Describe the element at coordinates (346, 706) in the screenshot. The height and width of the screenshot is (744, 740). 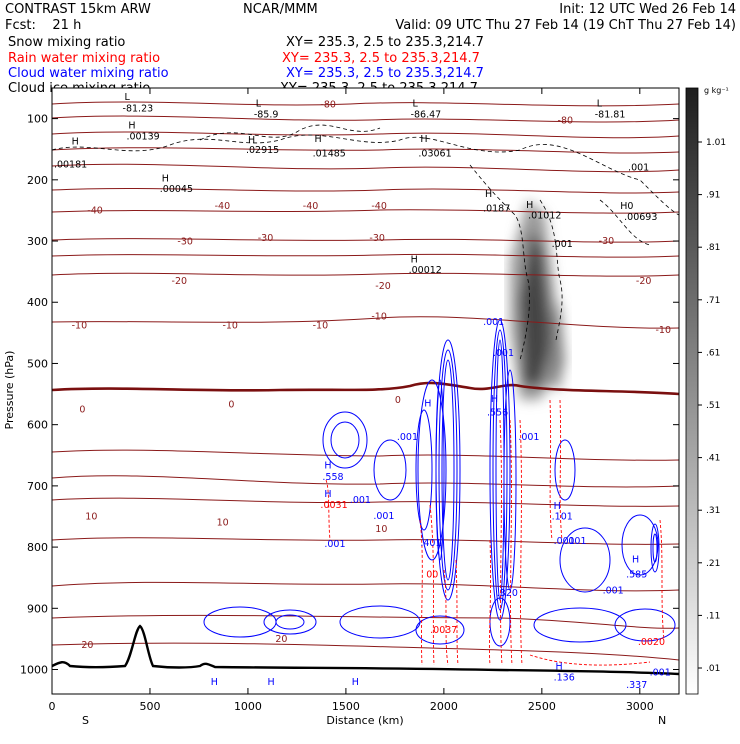
I see `x-tick-label: 1500` at that location.